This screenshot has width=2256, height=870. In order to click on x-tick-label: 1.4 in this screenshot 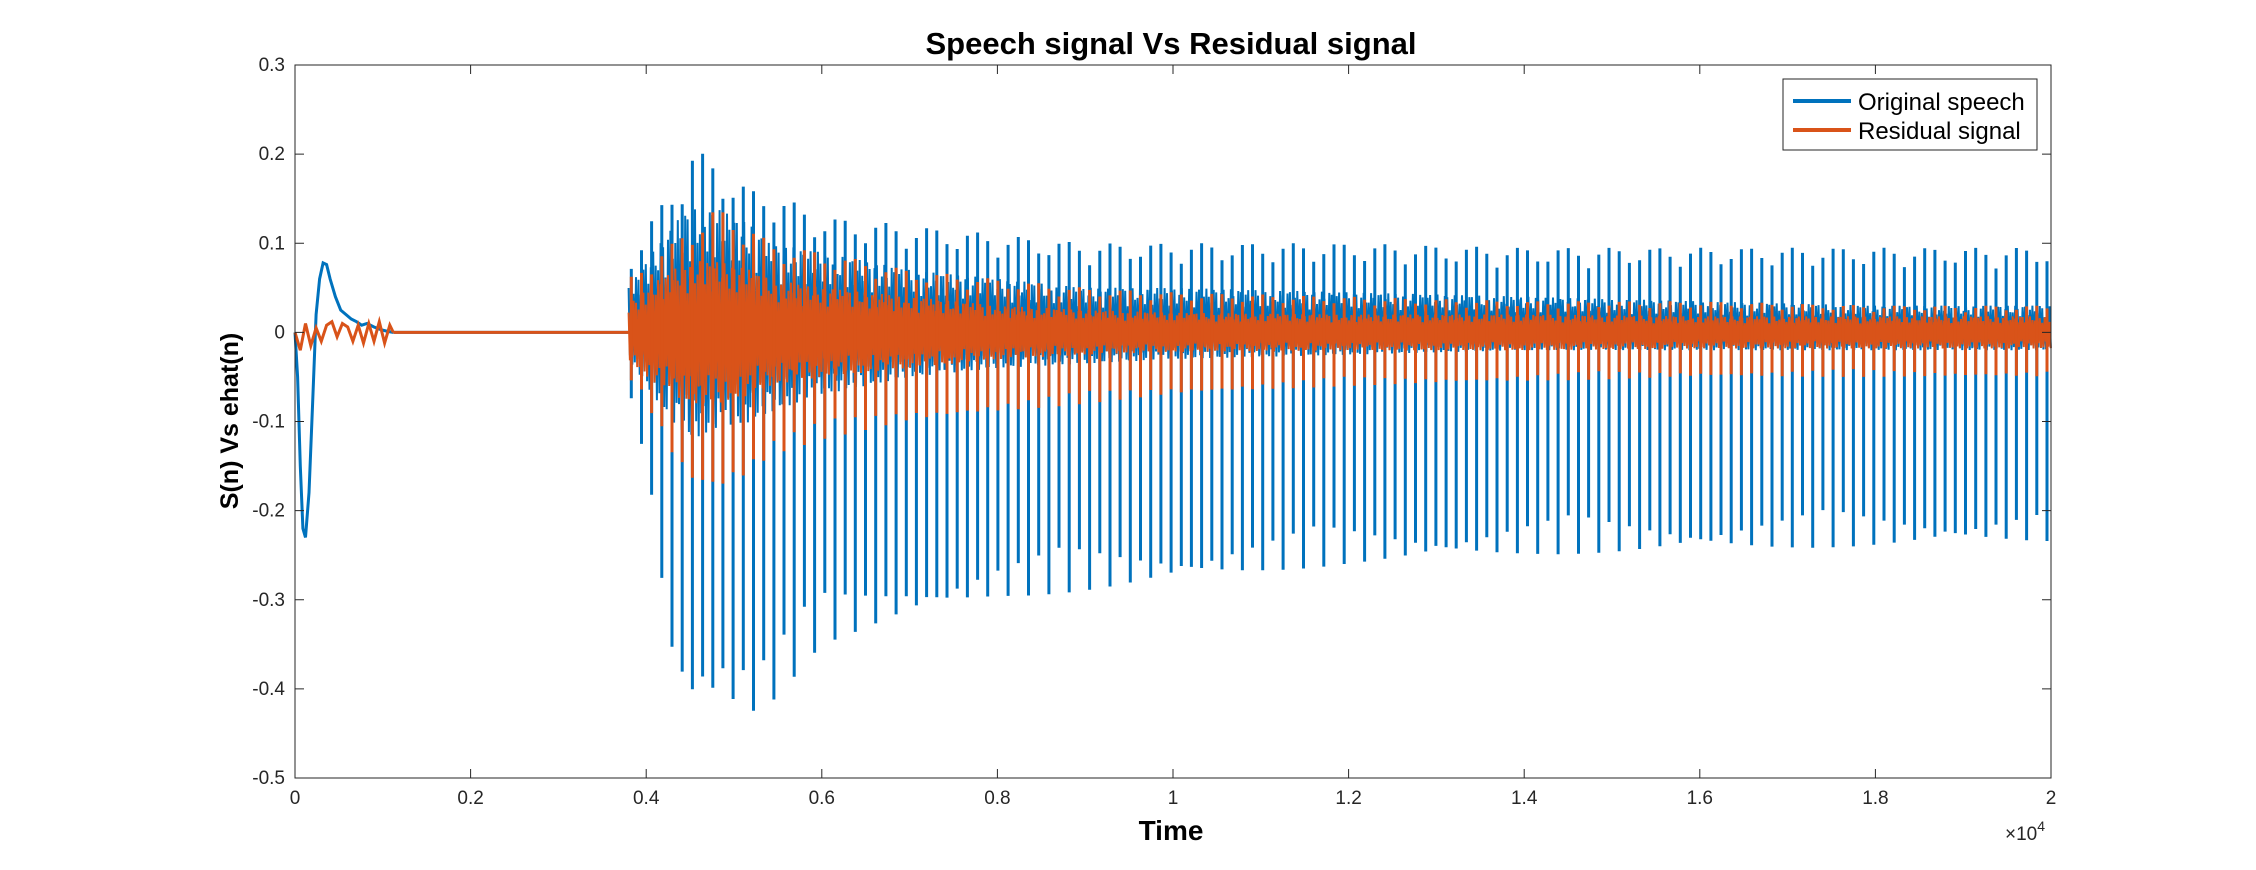, I will do `click(1524, 798)`.